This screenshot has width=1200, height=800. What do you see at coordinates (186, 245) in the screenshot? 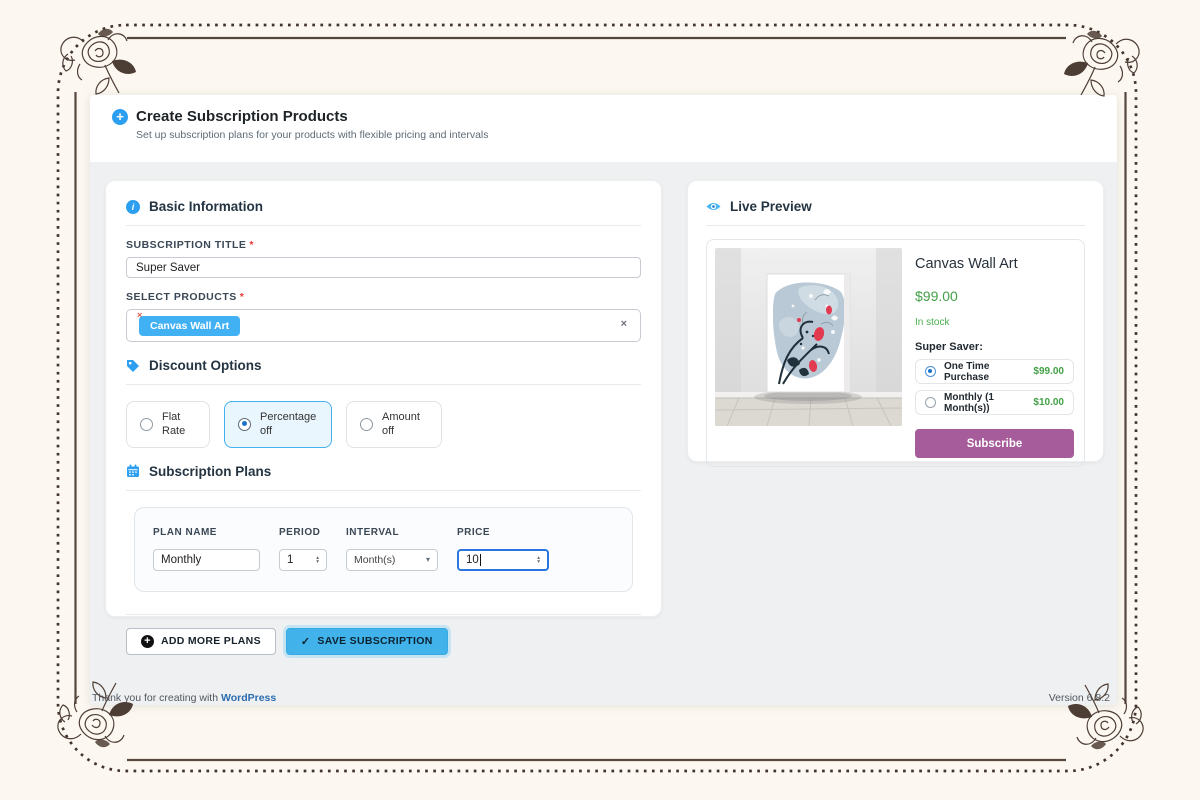
I see `subscription-title-label-text: SUBSCRIPTION TITLE` at bounding box center [186, 245].